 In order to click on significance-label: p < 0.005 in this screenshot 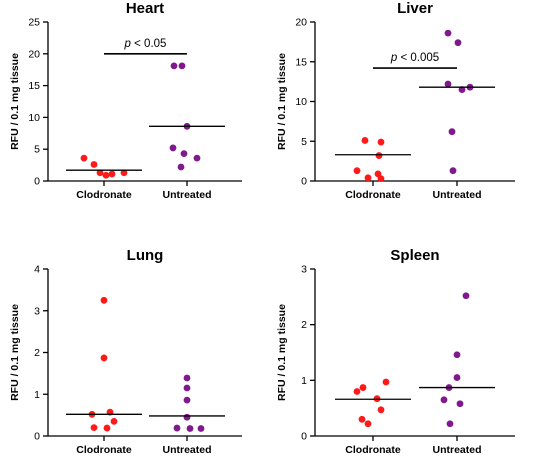, I will do `click(414, 58)`.